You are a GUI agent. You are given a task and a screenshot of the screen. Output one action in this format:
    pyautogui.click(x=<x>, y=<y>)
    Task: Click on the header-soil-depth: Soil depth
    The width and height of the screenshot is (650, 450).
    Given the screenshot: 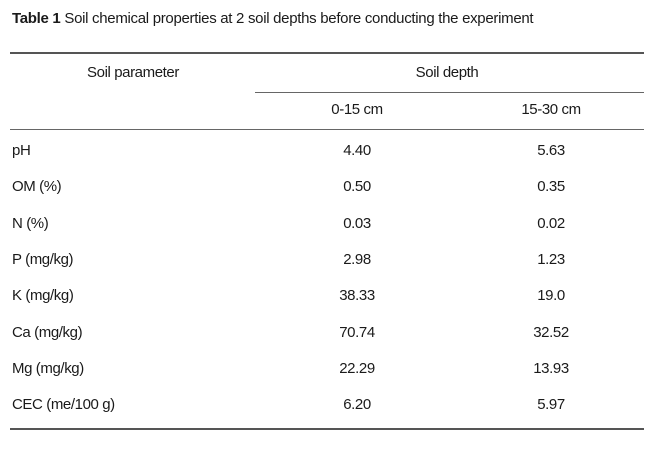 What is the action you would take?
    pyautogui.click(x=447, y=72)
    